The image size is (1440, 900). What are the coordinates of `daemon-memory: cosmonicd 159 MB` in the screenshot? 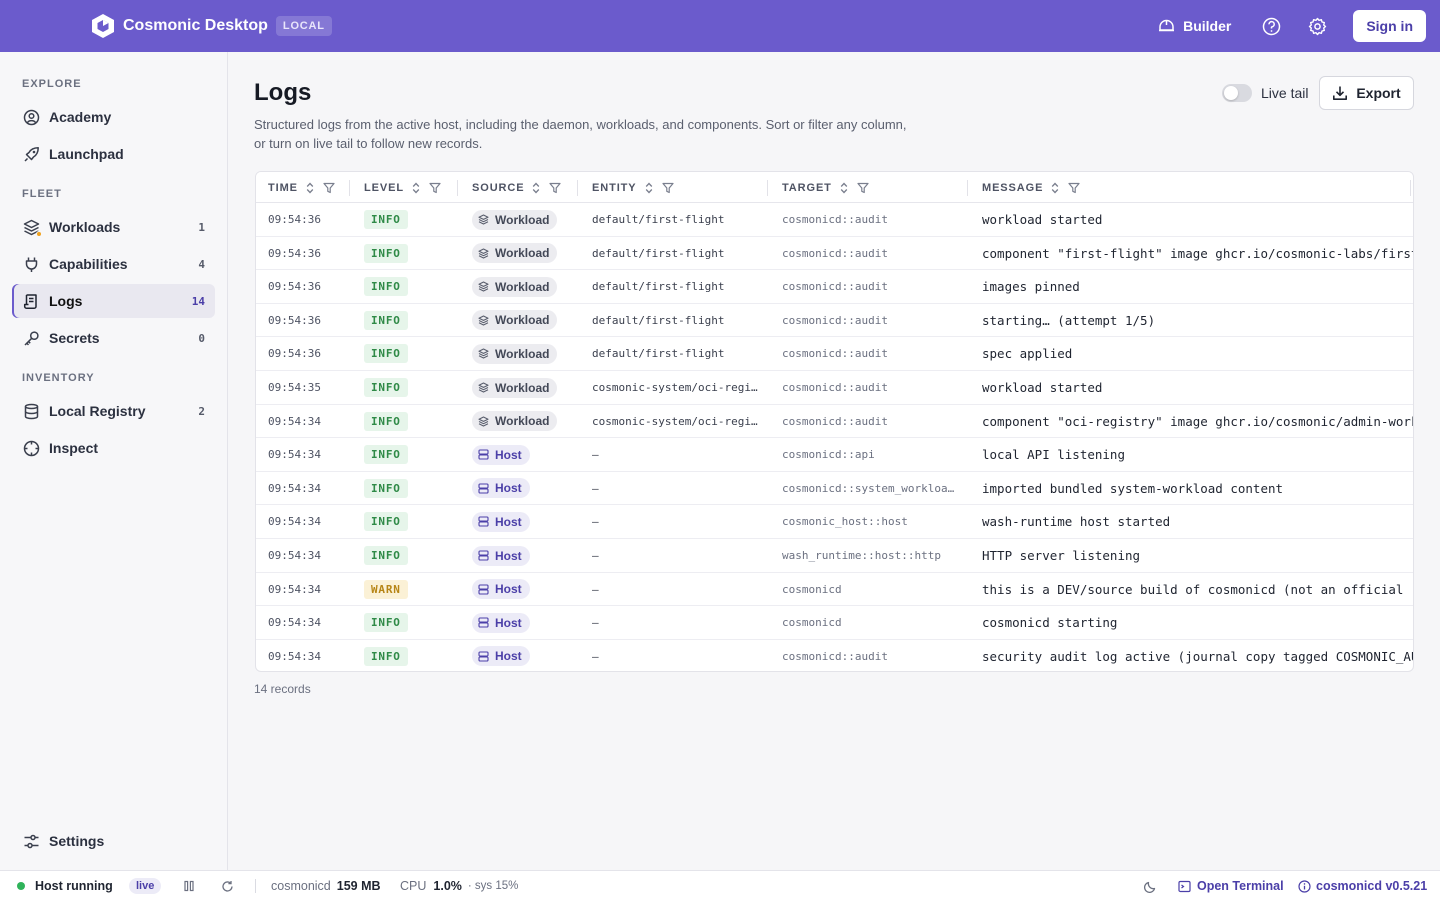 It's located at (326, 885).